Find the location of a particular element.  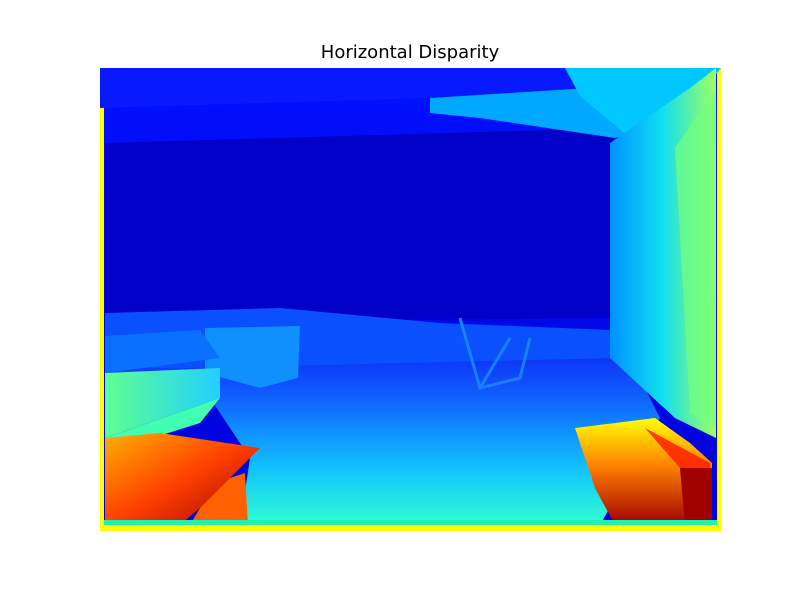

figure-title: Horizontal Disparity is located at coordinates (410, 52).